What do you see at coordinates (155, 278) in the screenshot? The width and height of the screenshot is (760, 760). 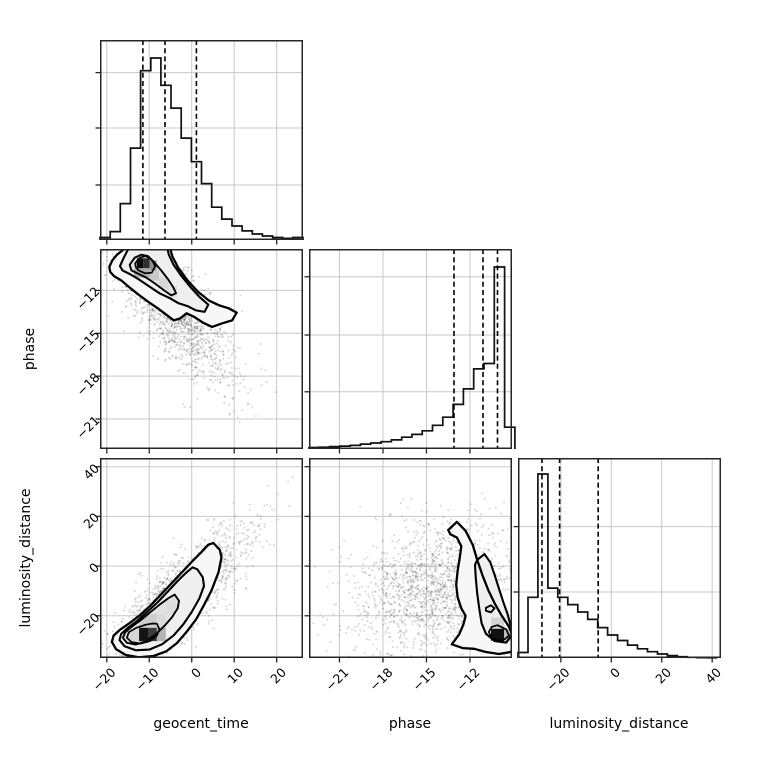 I see `density-cells` at bounding box center [155, 278].